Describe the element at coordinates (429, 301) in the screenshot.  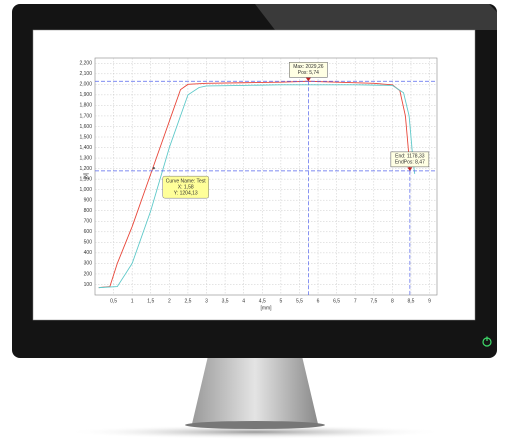
I see `x-tick-label: 9` at that location.